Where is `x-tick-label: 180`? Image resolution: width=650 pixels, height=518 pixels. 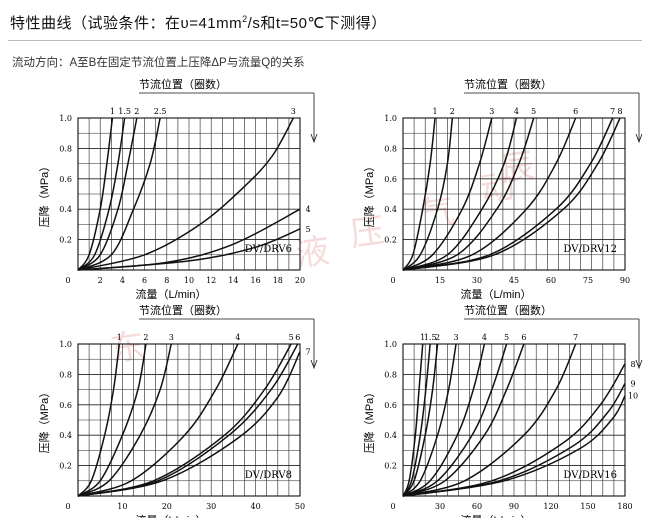 x-tick-label: 180 is located at coordinates (624, 506).